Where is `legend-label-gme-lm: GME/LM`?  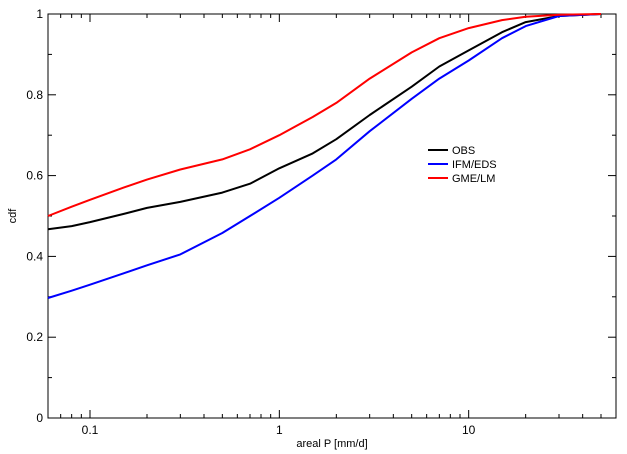
legend-label-gme-lm: GME/LM is located at coordinates (473, 179).